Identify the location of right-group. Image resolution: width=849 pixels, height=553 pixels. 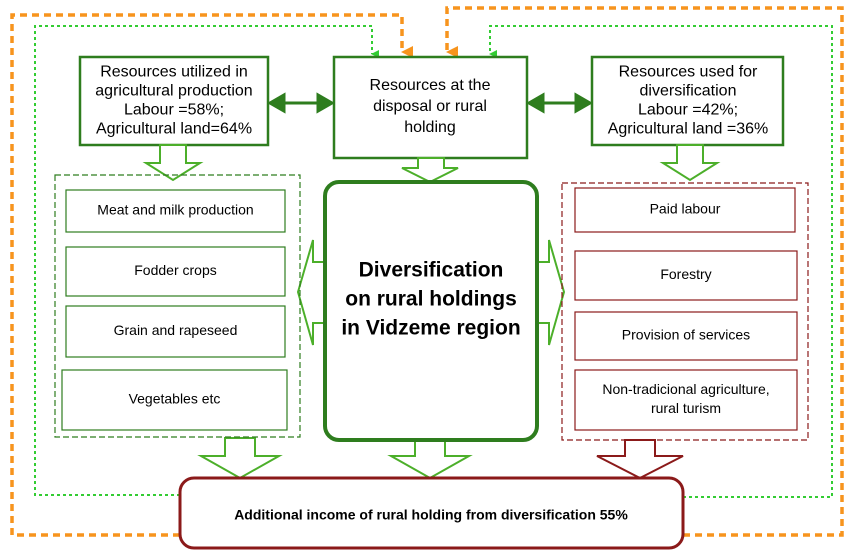
(685, 311).